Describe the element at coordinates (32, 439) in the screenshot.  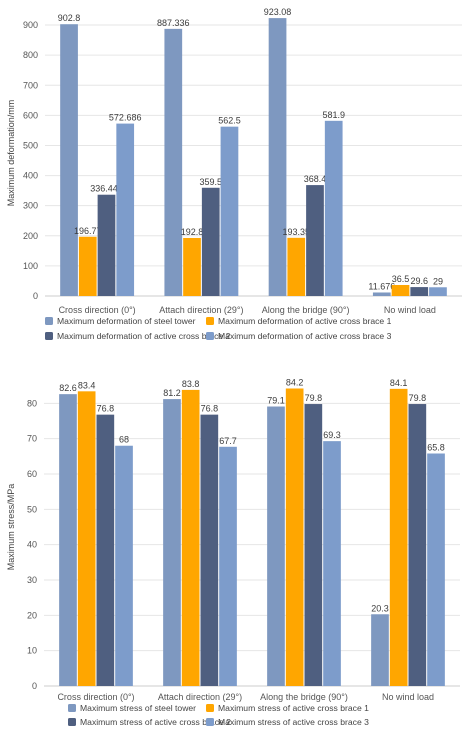
I see `y-tick-label: 70` at that location.